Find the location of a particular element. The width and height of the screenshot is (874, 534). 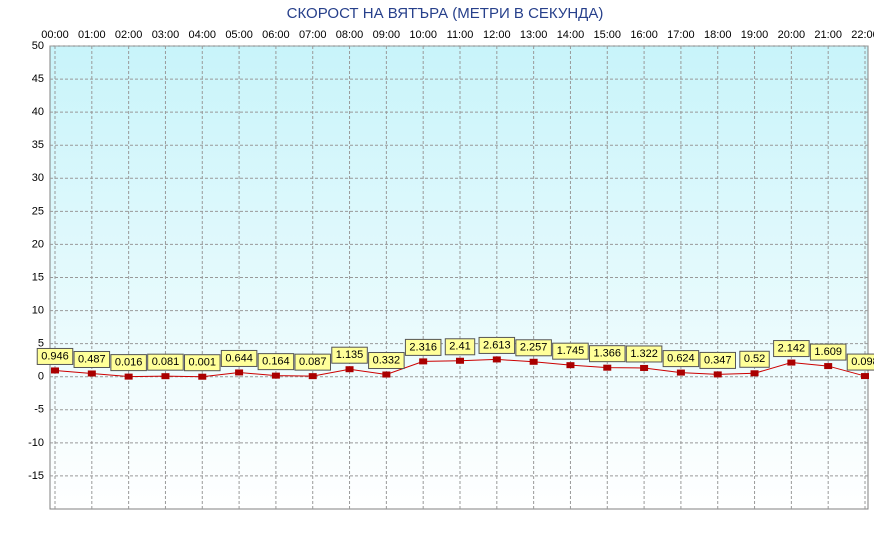

x-tick-label: 03:00 is located at coordinates (166, 35).